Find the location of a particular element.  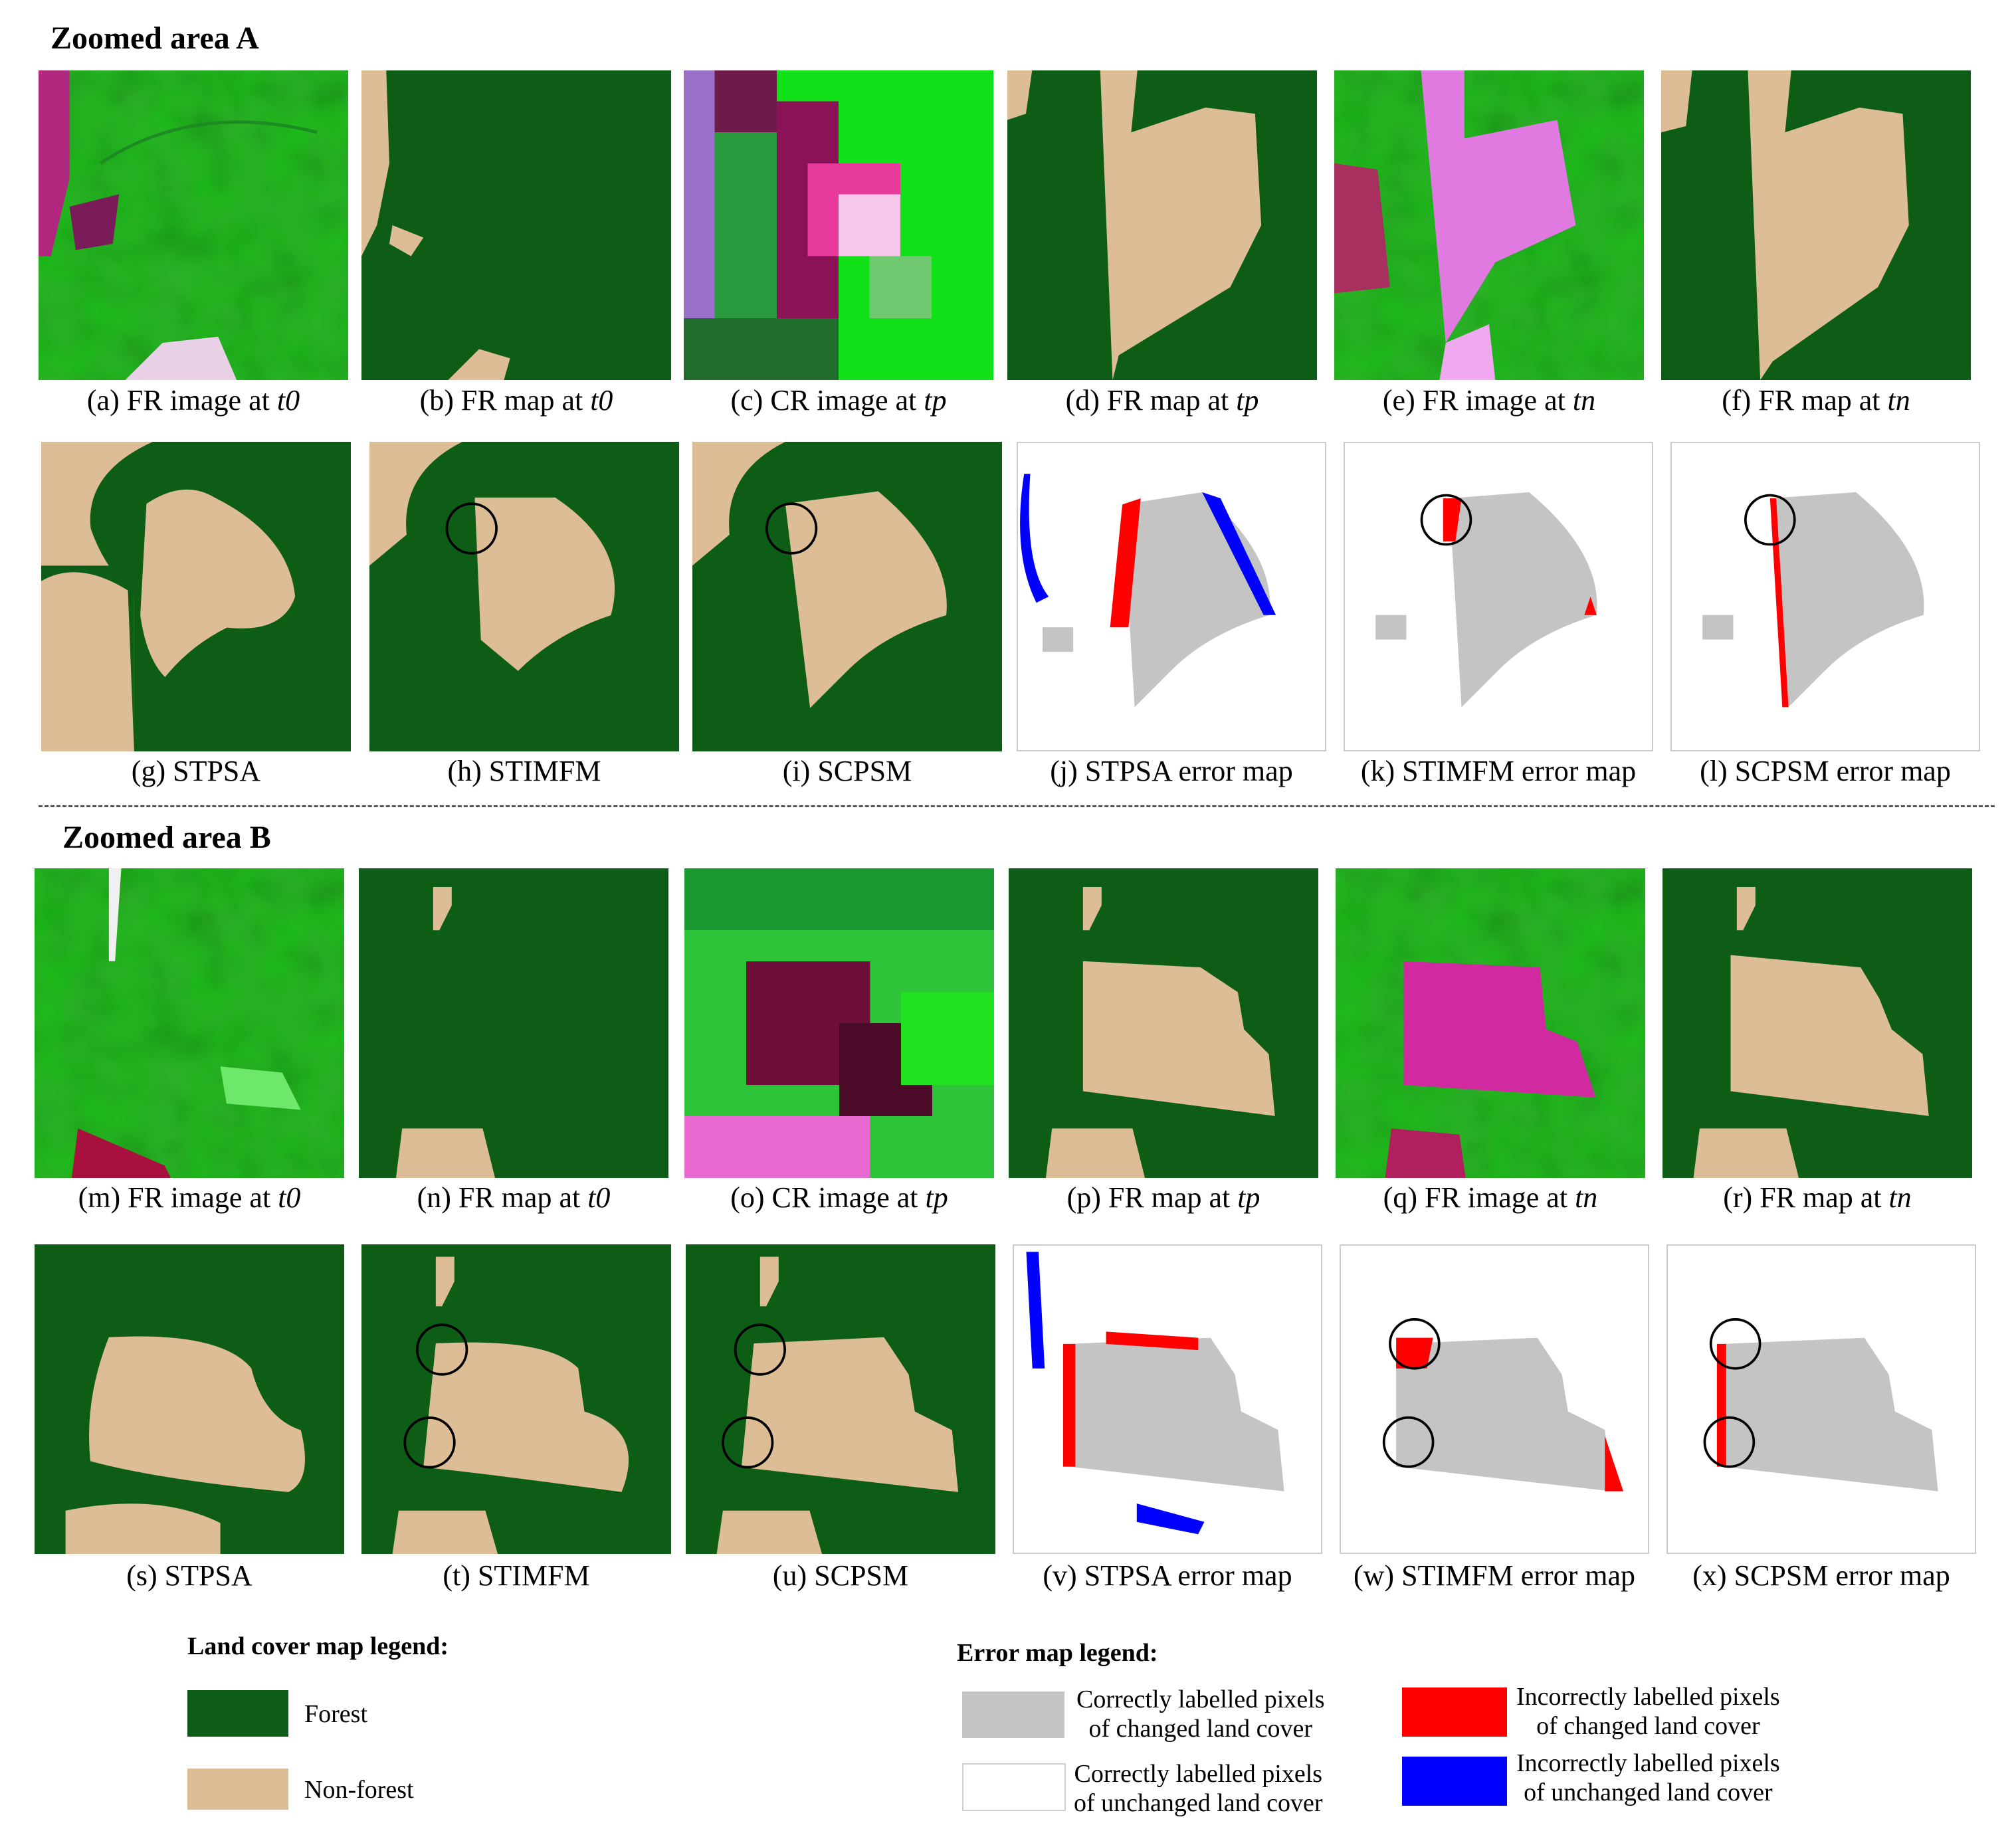

caption-s: (s) STPSA is located at coordinates (189, 1576).